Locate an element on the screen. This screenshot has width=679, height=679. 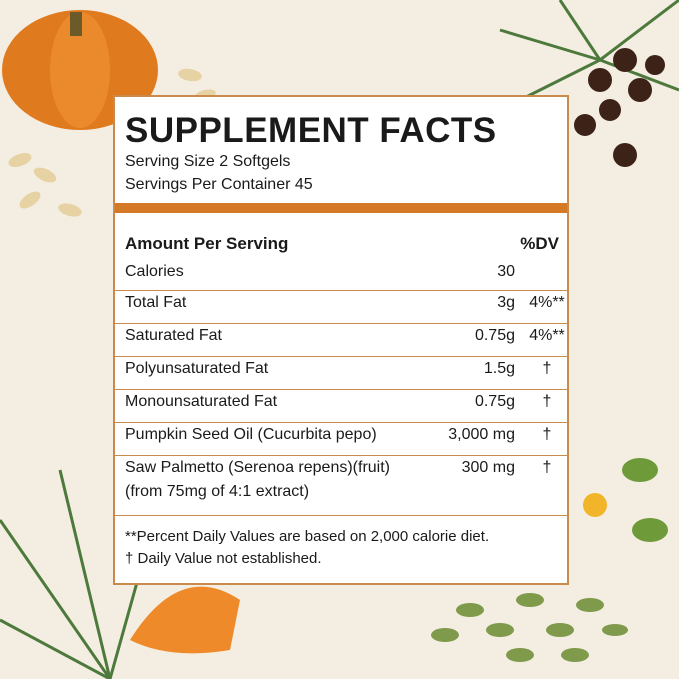
nutrient-row: Total Fat 3g 4%** is located at coordinates (341, 307).